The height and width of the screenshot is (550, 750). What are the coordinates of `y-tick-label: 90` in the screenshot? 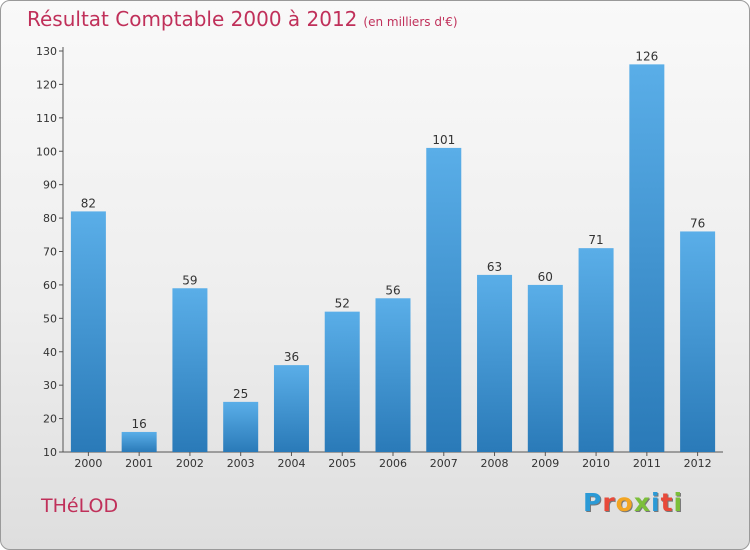 It's located at (50, 185).